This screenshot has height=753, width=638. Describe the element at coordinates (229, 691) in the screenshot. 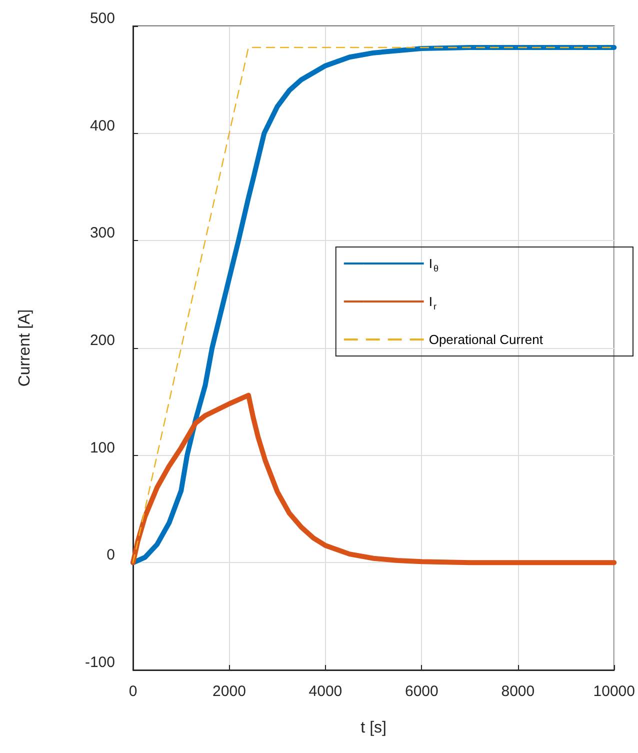

I see `x-tick-label: 2000` at that location.